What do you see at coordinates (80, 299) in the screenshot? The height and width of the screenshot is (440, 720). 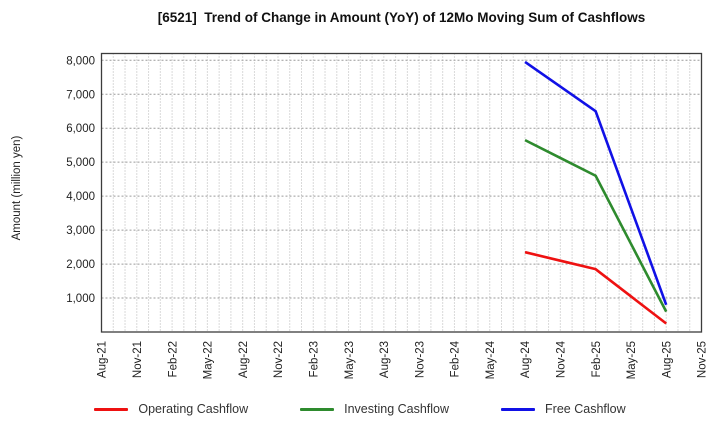 I see `svg-text: 1,000` at bounding box center [80, 299].